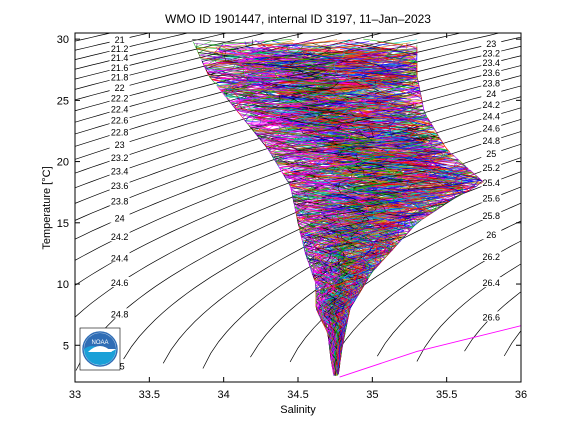  Describe the element at coordinates (224, 395) in the screenshot. I see `x-tick-label: 34` at that location.